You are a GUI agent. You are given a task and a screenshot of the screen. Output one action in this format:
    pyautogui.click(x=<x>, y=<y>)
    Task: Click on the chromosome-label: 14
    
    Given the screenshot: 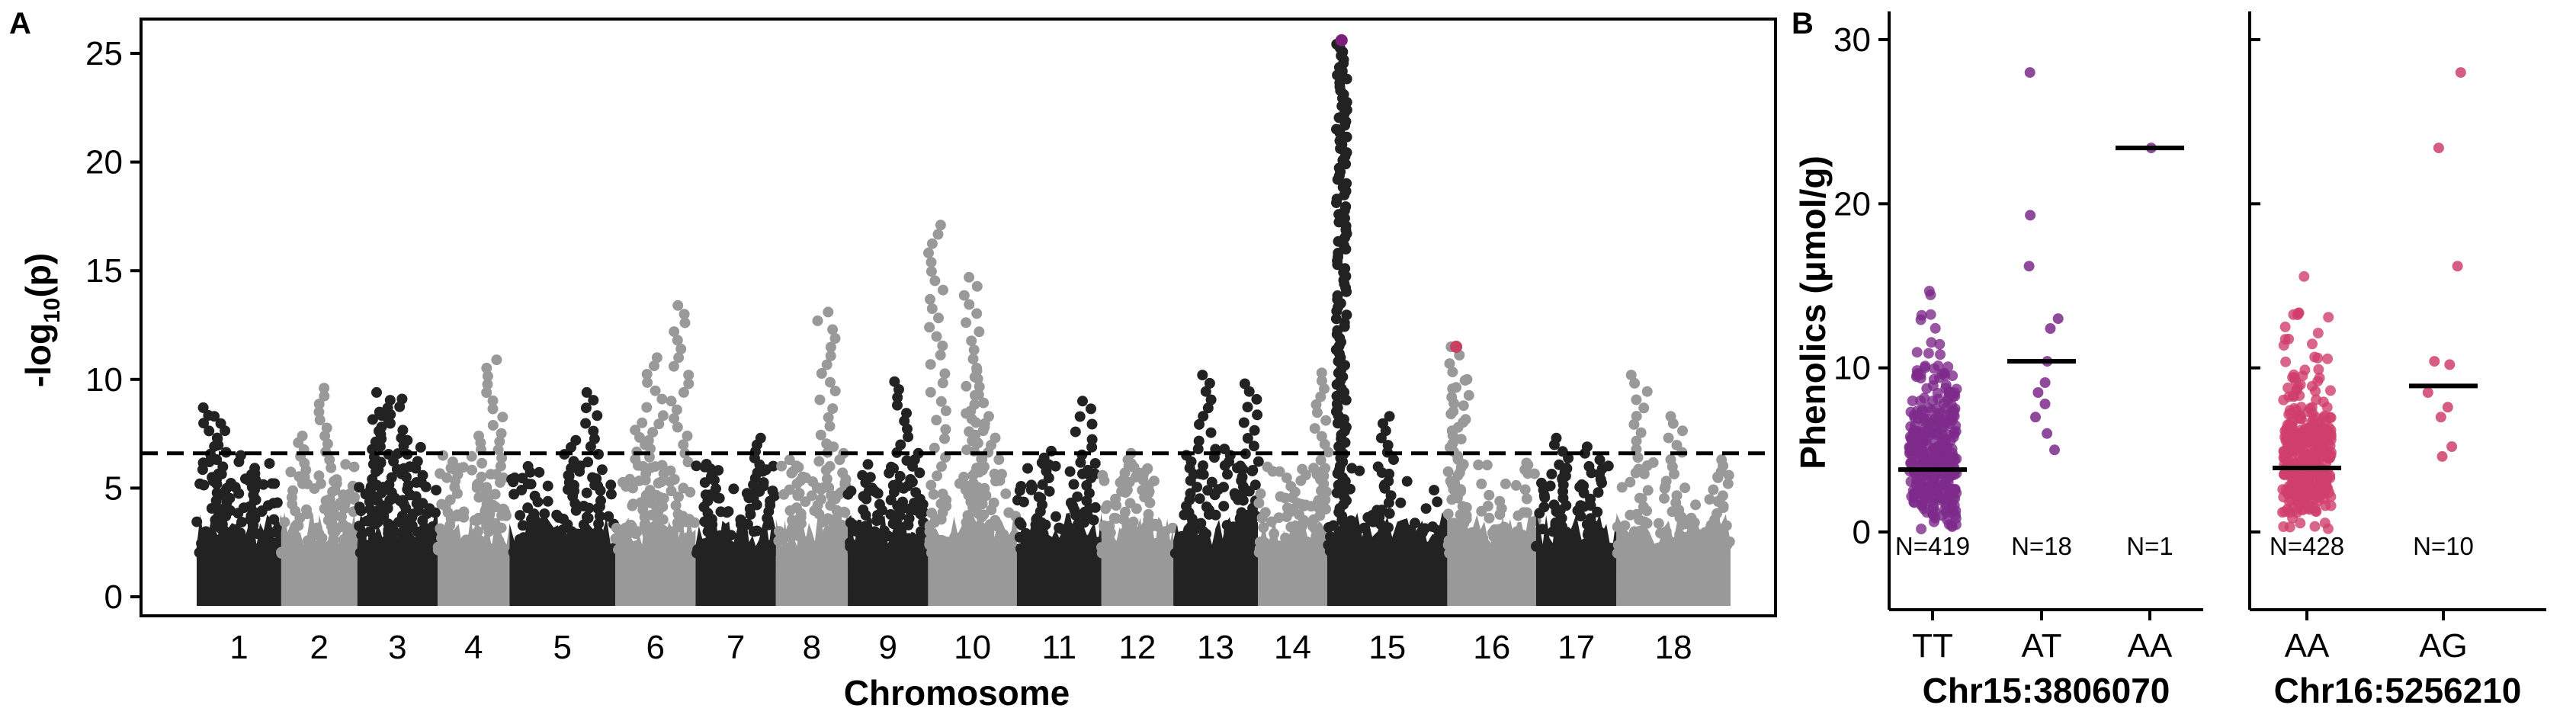 What is the action you would take?
    pyautogui.click(x=1292, y=647)
    